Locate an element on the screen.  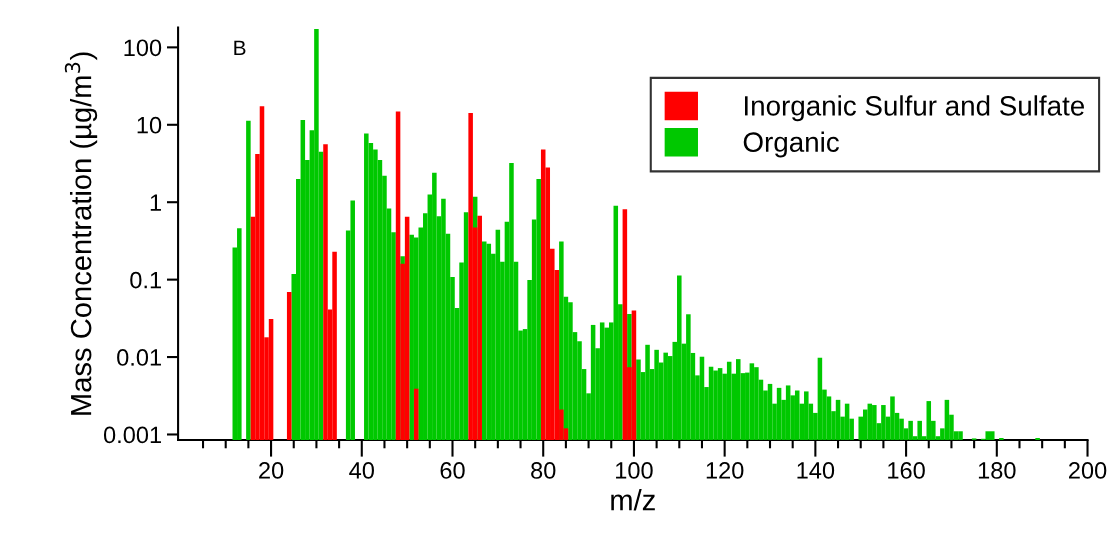
legend-label: Inorganic Sulfur and Sulfate is located at coordinates (915, 108).